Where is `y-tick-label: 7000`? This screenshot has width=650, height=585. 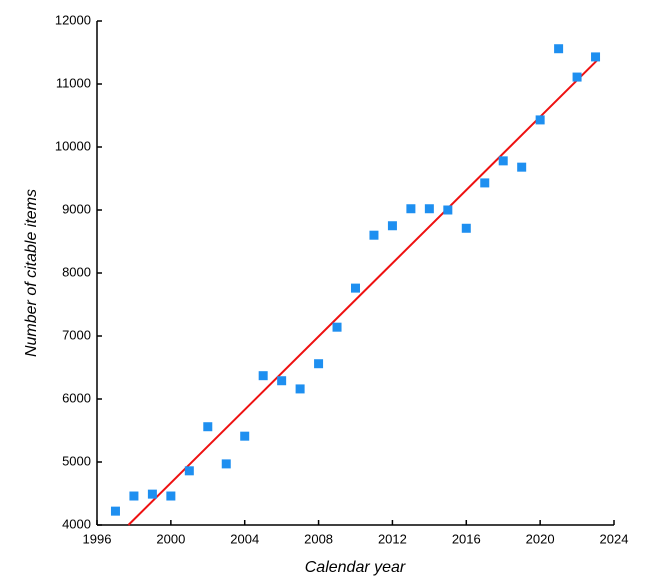
y-tick-label: 7000 is located at coordinates (76, 334).